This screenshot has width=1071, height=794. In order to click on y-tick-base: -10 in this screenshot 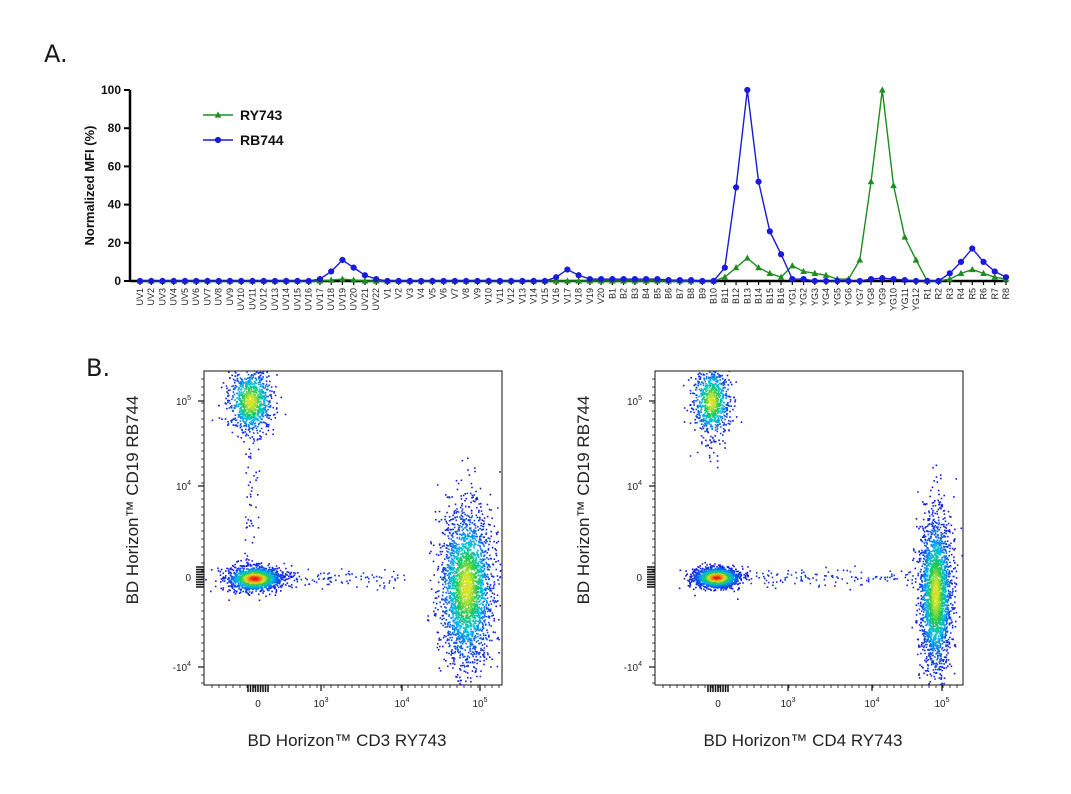, I will do `click(631, 668)`.